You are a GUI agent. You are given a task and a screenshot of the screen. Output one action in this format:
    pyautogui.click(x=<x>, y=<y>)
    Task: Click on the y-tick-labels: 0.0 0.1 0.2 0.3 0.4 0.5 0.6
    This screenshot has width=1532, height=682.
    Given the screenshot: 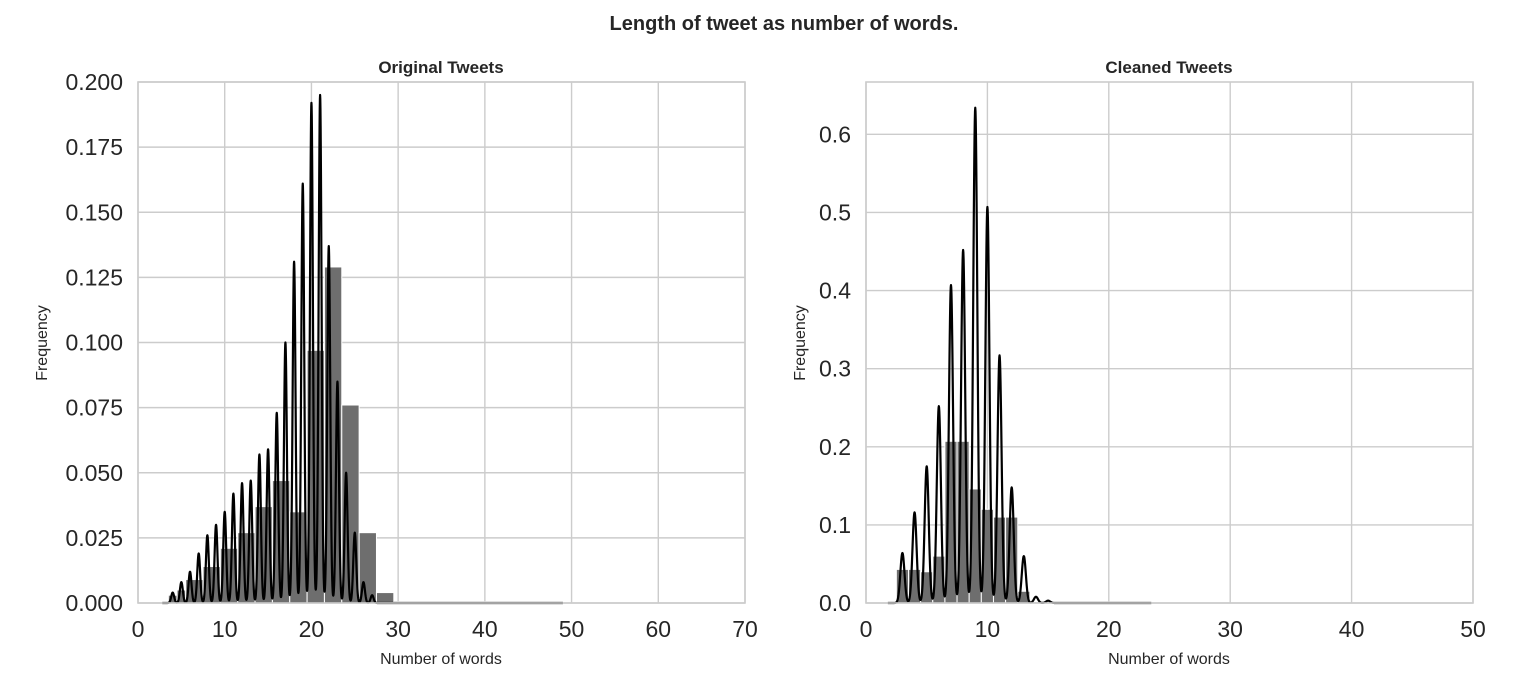 What is the action you would take?
    pyautogui.click(x=835, y=368)
    